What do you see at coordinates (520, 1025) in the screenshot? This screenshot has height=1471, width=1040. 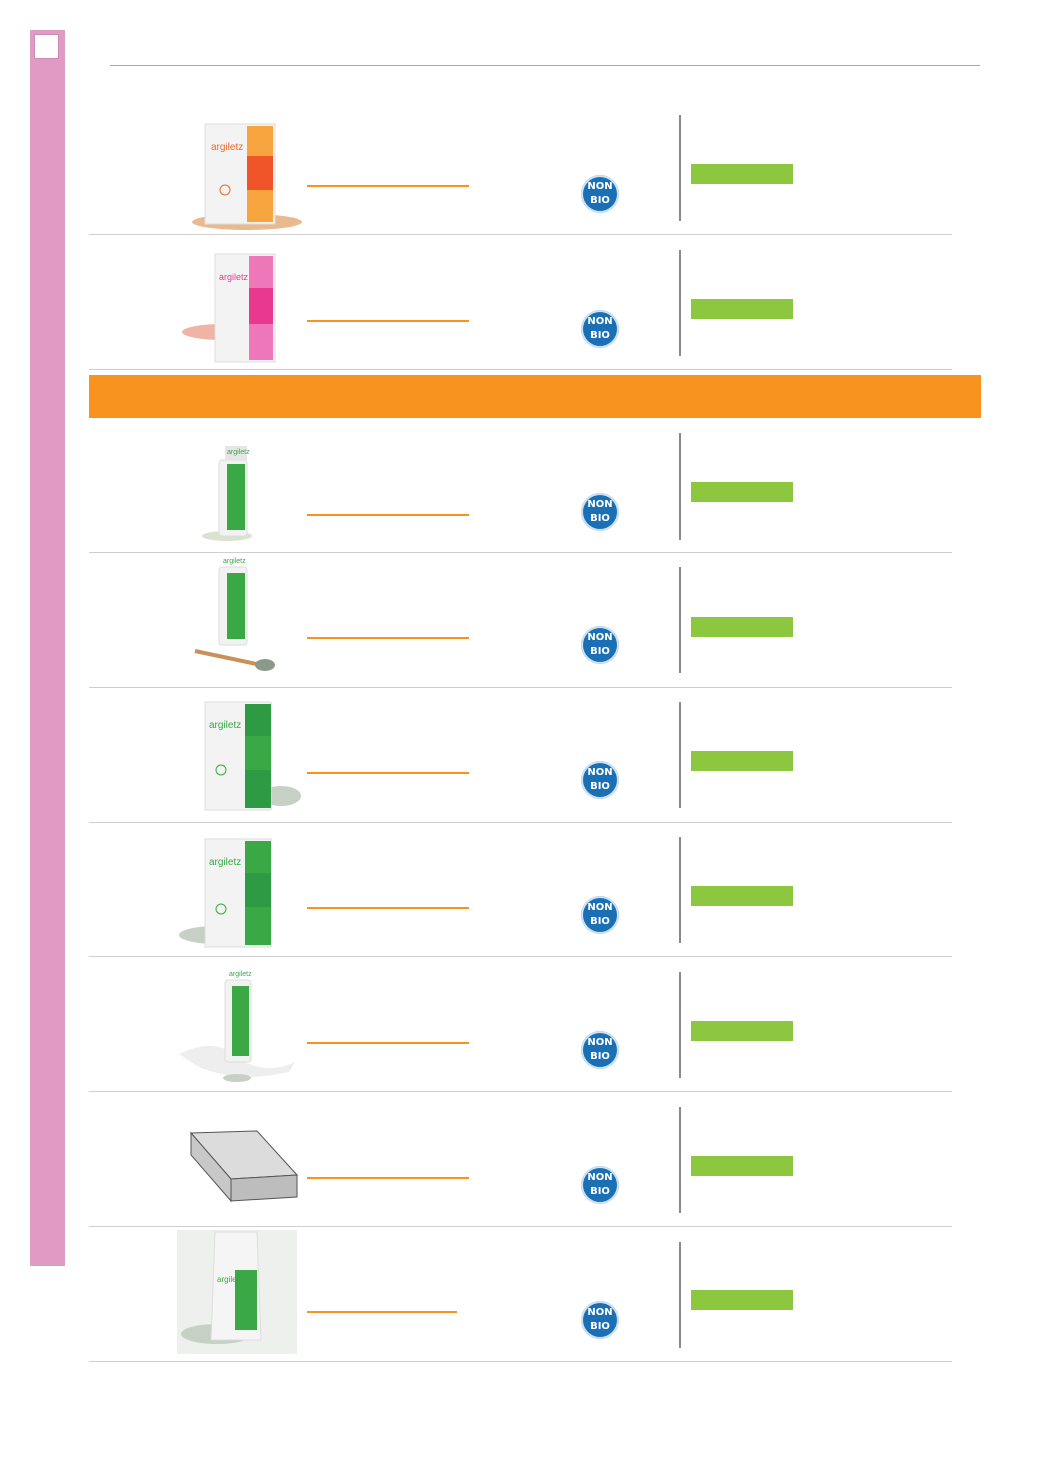 I see `product-row-green-tube-white: argiletz NON BIO` at bounding box center [520, 1025].